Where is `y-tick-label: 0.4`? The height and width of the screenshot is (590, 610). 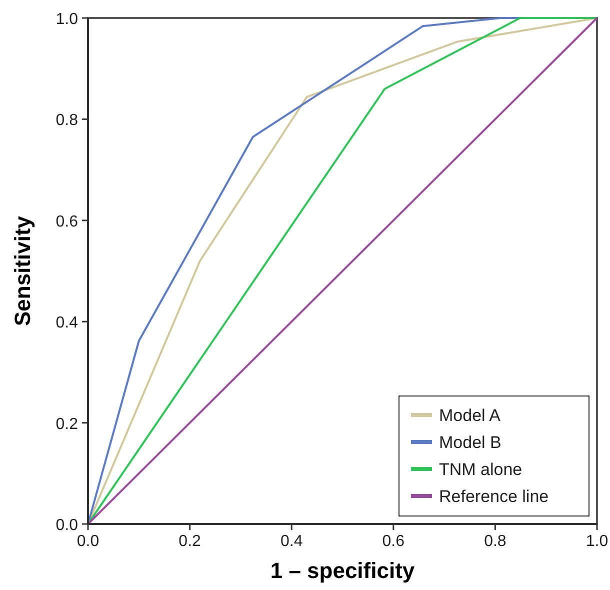
y-tick-label: 0.4 is located at coordinates (67, 323).